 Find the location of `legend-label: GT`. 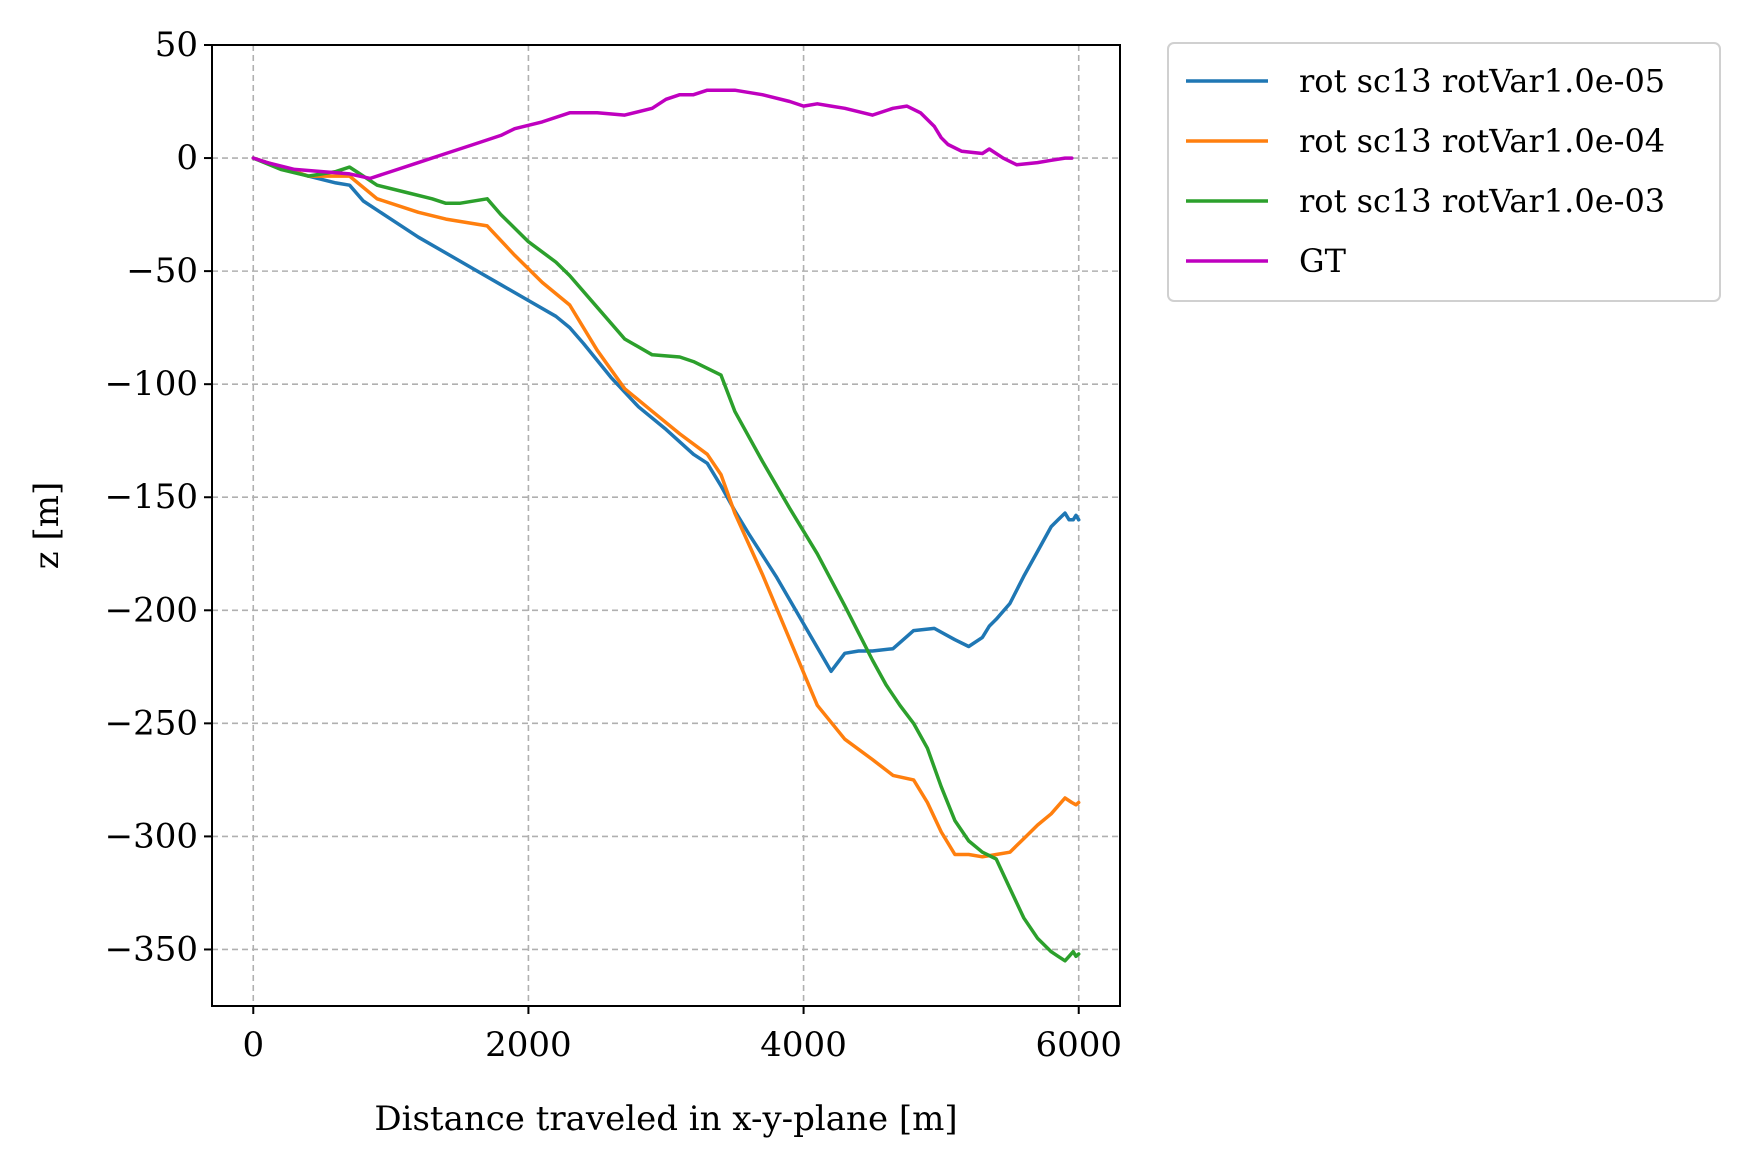

legend-label: GT is located at coordinates (1323, 261).